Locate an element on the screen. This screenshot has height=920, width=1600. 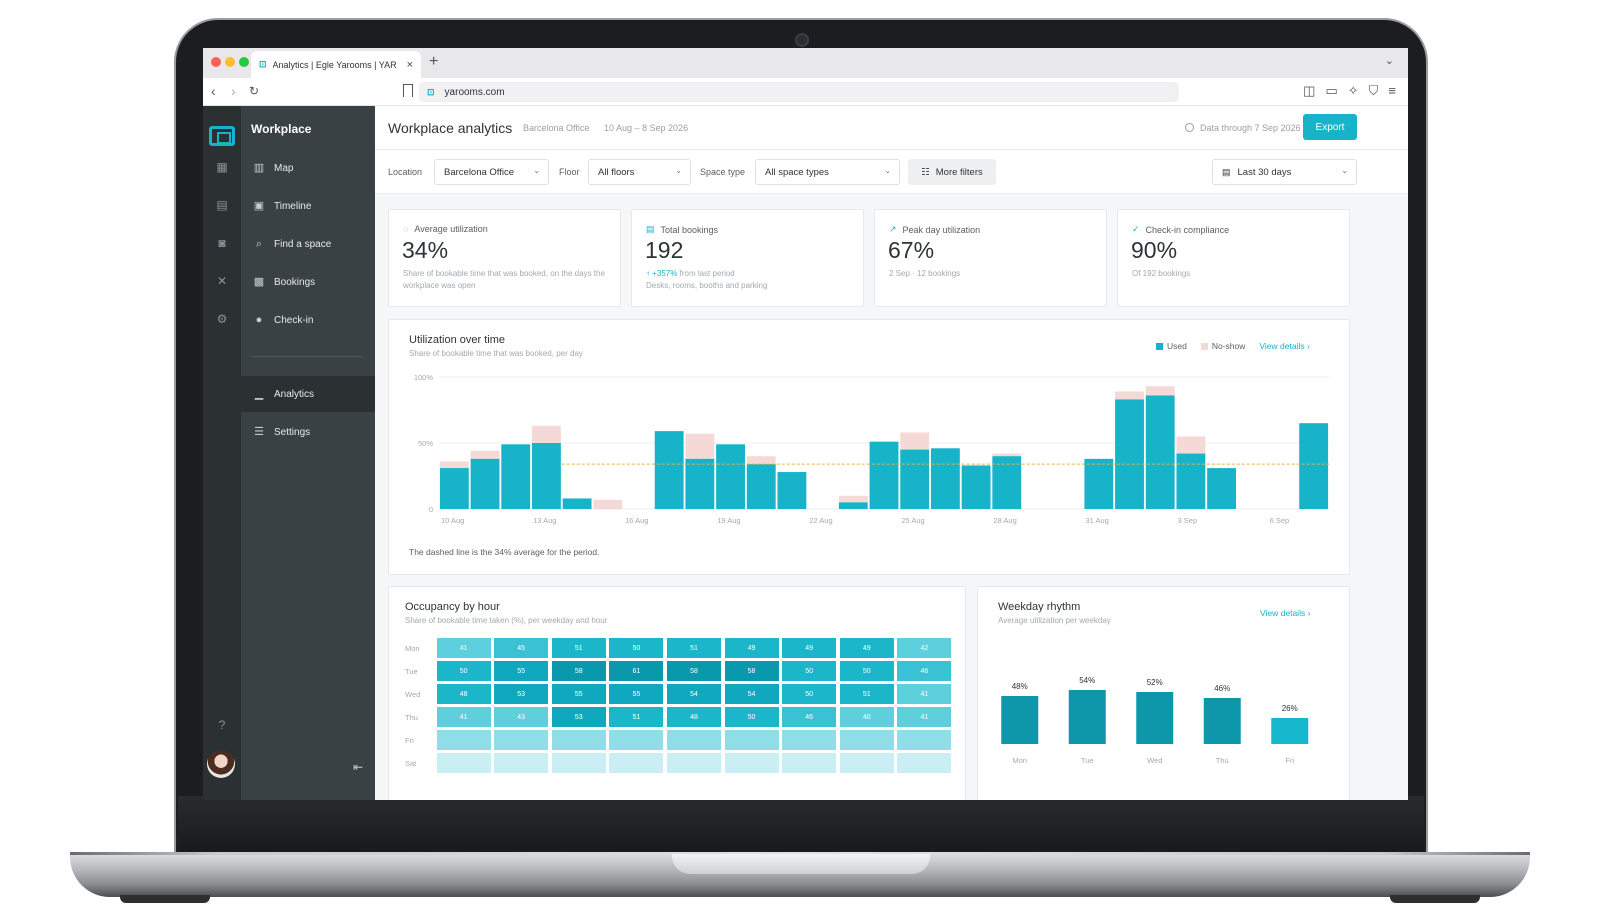
back-icon: ‹ is located at coordinates (213, 91).